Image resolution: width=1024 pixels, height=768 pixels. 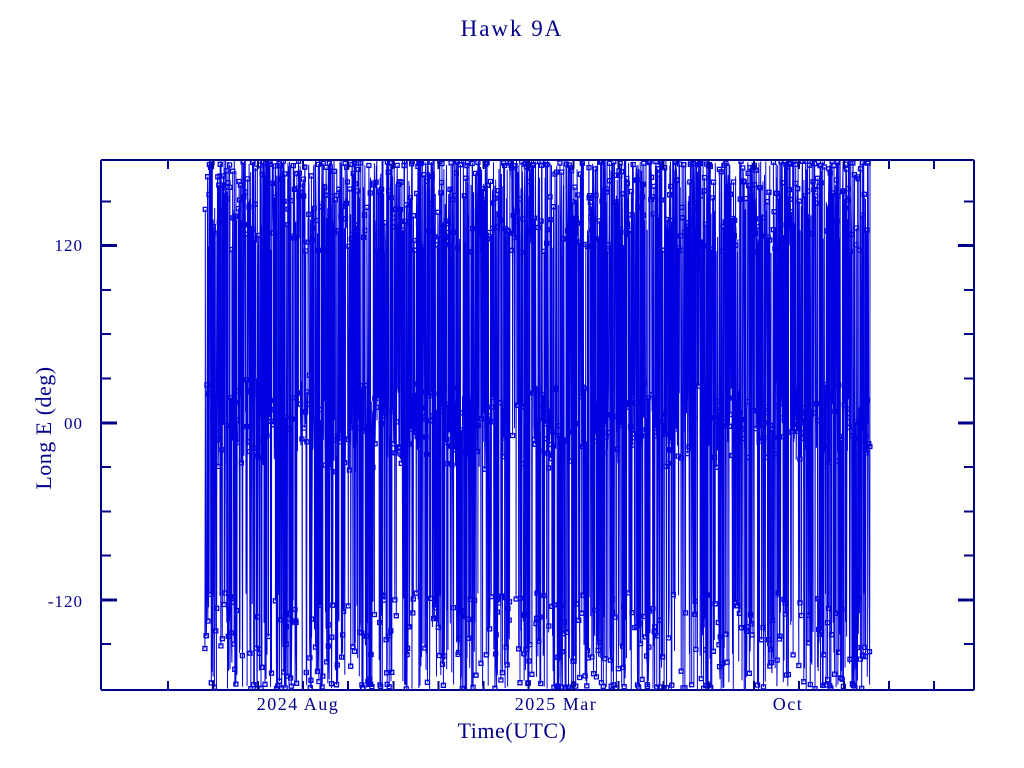 I want to click on chart-title: Hawk 9A, so click(x=512, y=28).